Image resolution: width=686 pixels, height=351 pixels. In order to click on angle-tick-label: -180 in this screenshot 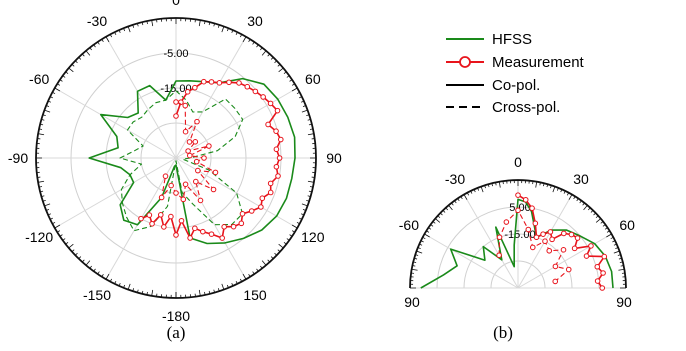, I will do `click(176, 316)`.